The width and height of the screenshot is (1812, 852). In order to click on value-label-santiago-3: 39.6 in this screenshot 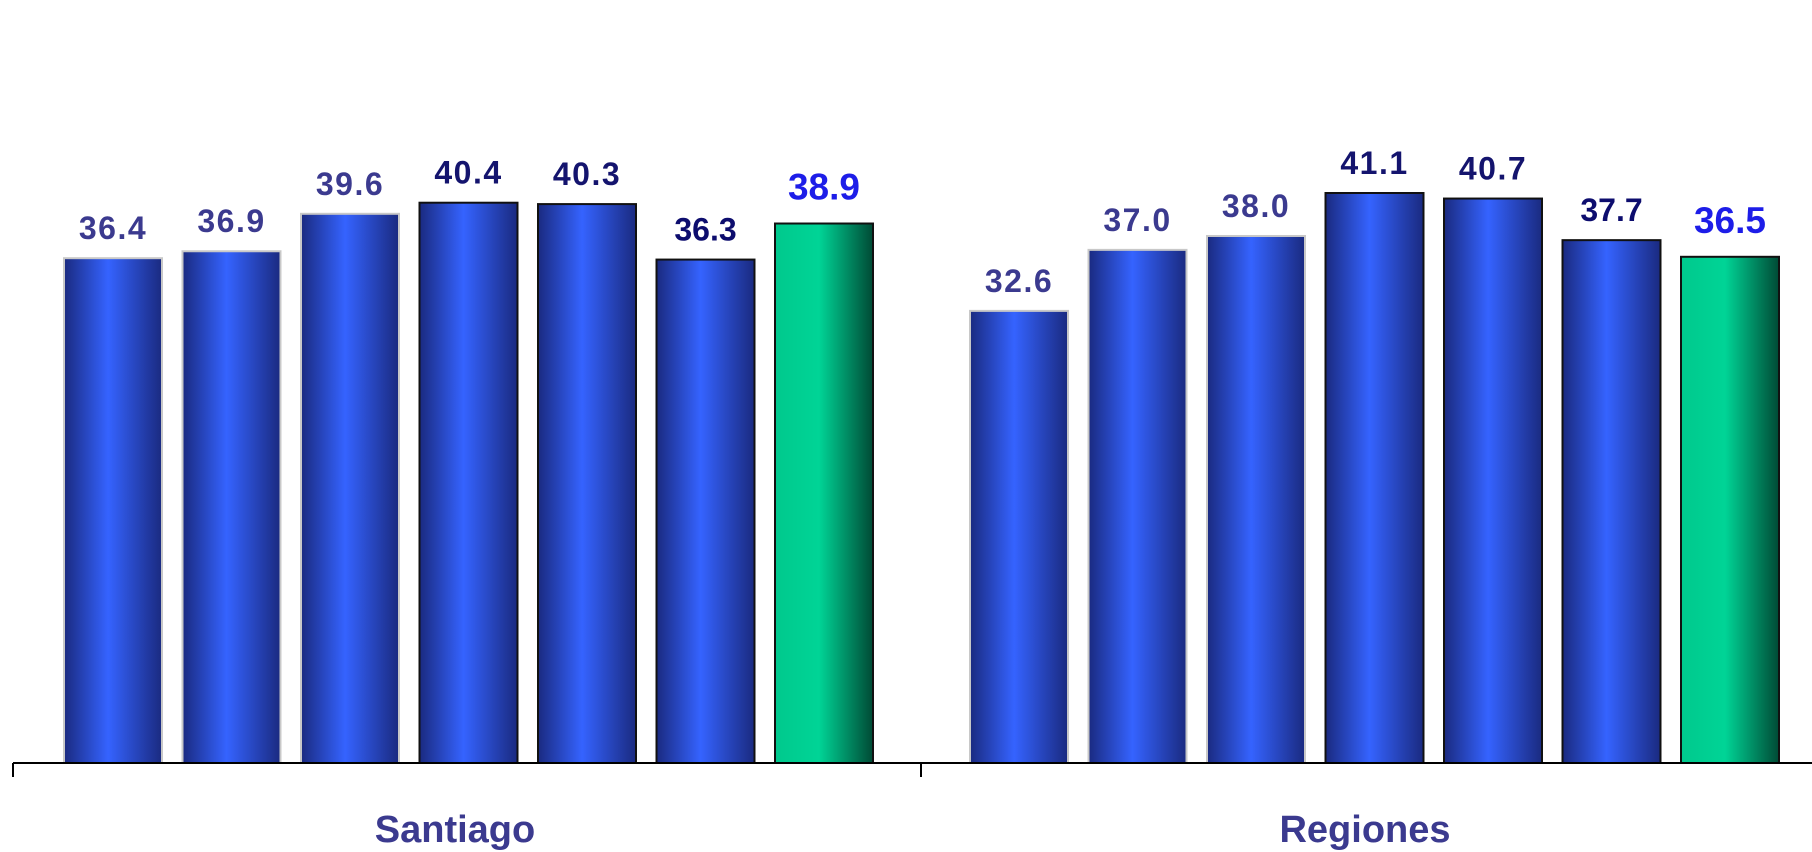, I will do `click(350, 184)`.